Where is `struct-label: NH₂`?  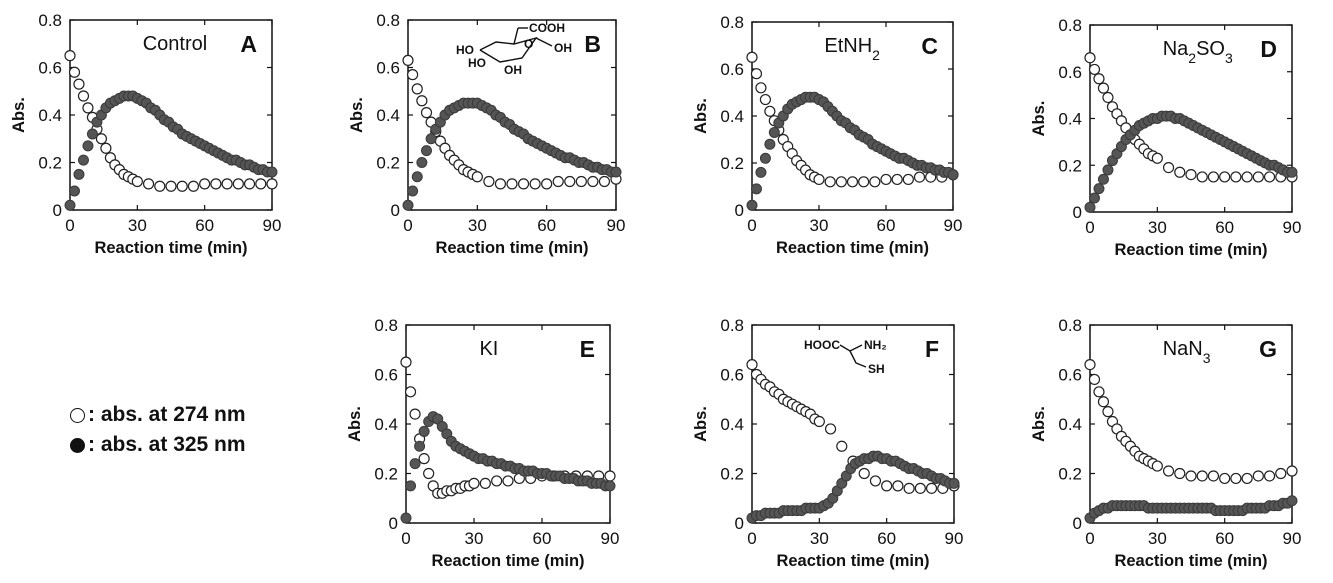
struct-label: NH₂ is located at coordinates (875, 345).